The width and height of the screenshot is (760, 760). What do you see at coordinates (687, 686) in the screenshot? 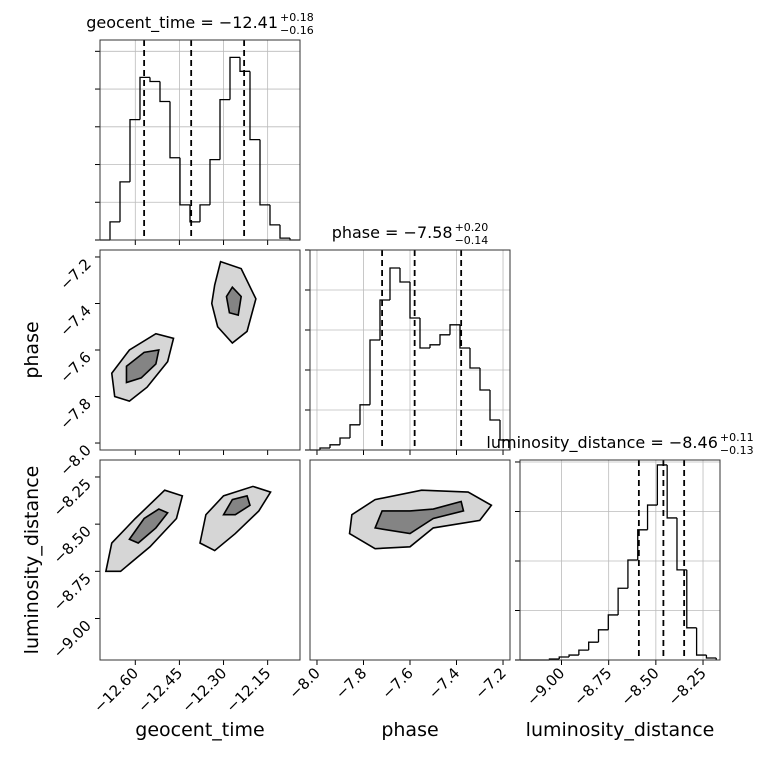
I see `x-tick-label: −8.25` at bounding box center [687, 686].